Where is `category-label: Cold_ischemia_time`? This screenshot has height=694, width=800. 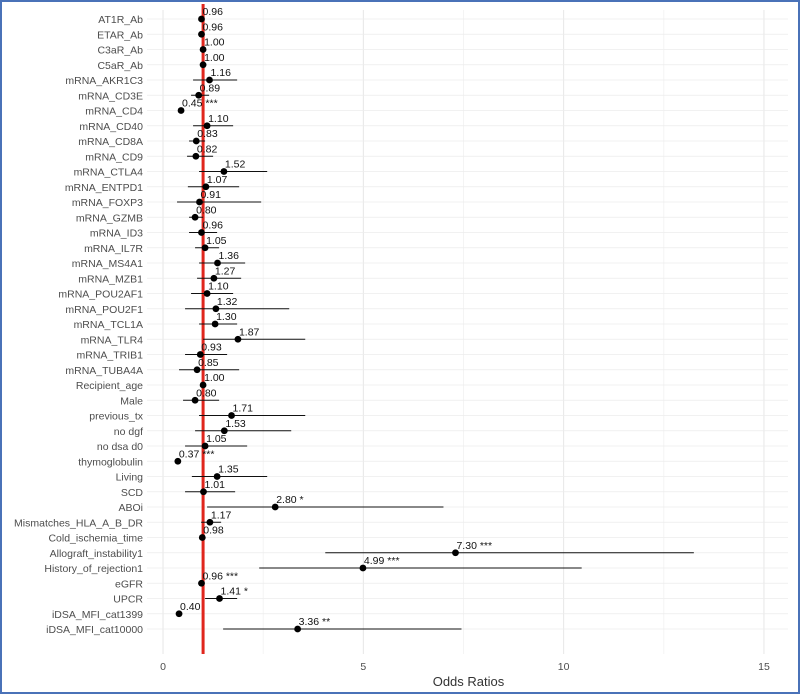 category-label: Cold_ischemia_time is located at coordinates (95, 539).